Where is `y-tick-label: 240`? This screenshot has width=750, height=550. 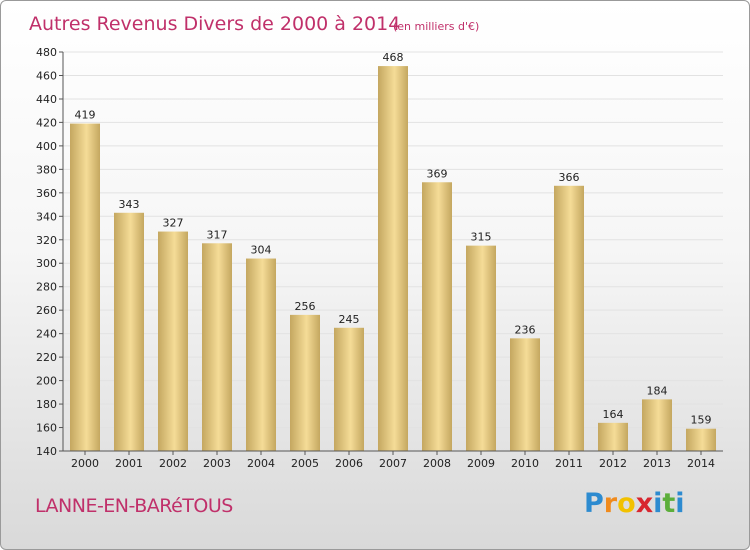 y-tick-label: 240 is located at coordinates (46, 334).